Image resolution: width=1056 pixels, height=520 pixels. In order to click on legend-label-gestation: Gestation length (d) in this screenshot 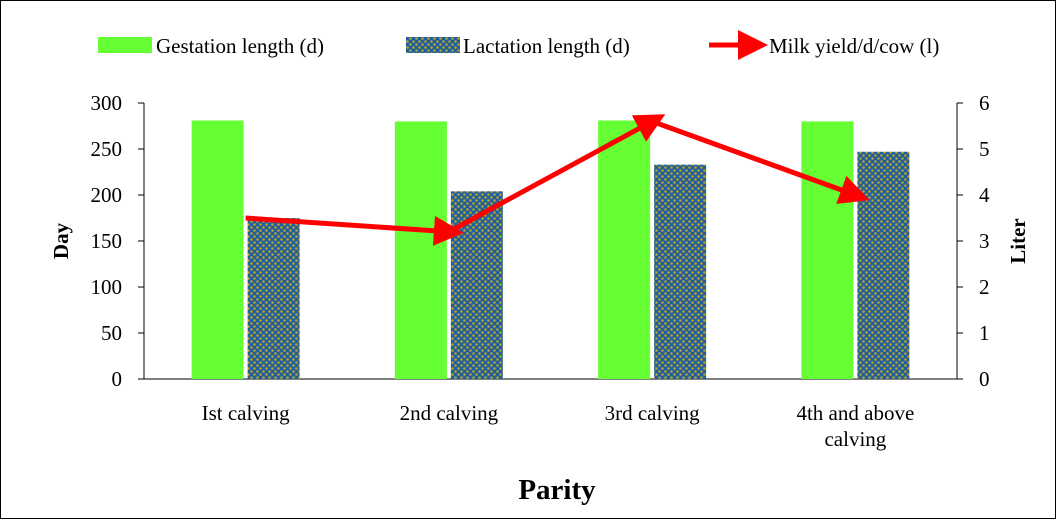, I will do `click(240, 46)`.